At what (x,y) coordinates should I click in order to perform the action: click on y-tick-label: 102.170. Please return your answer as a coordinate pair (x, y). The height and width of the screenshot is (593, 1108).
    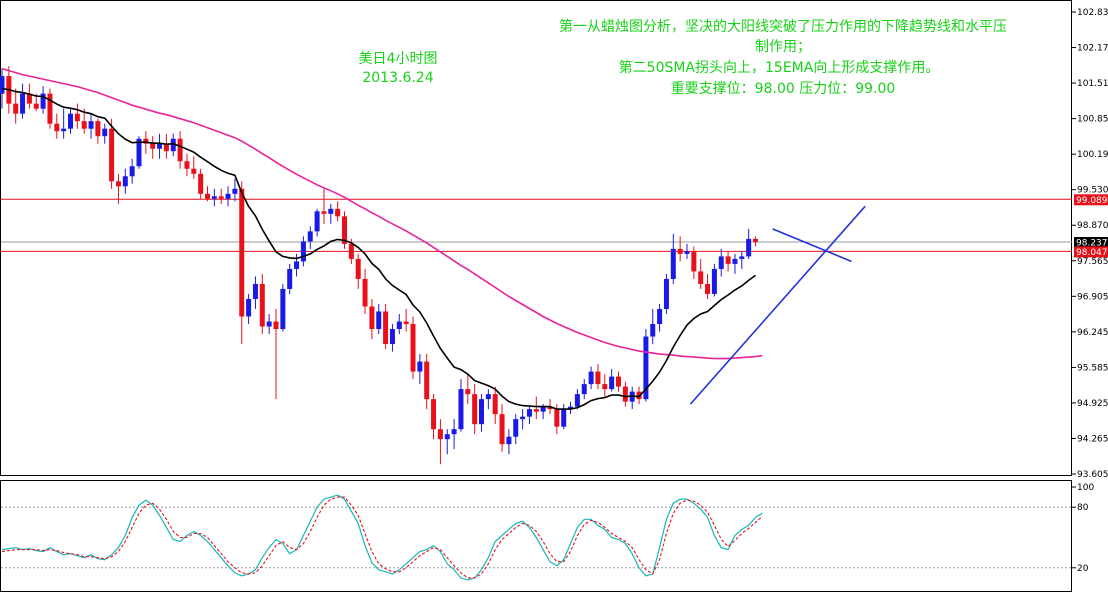
    Looking at the image, I should click on (1092, 49).